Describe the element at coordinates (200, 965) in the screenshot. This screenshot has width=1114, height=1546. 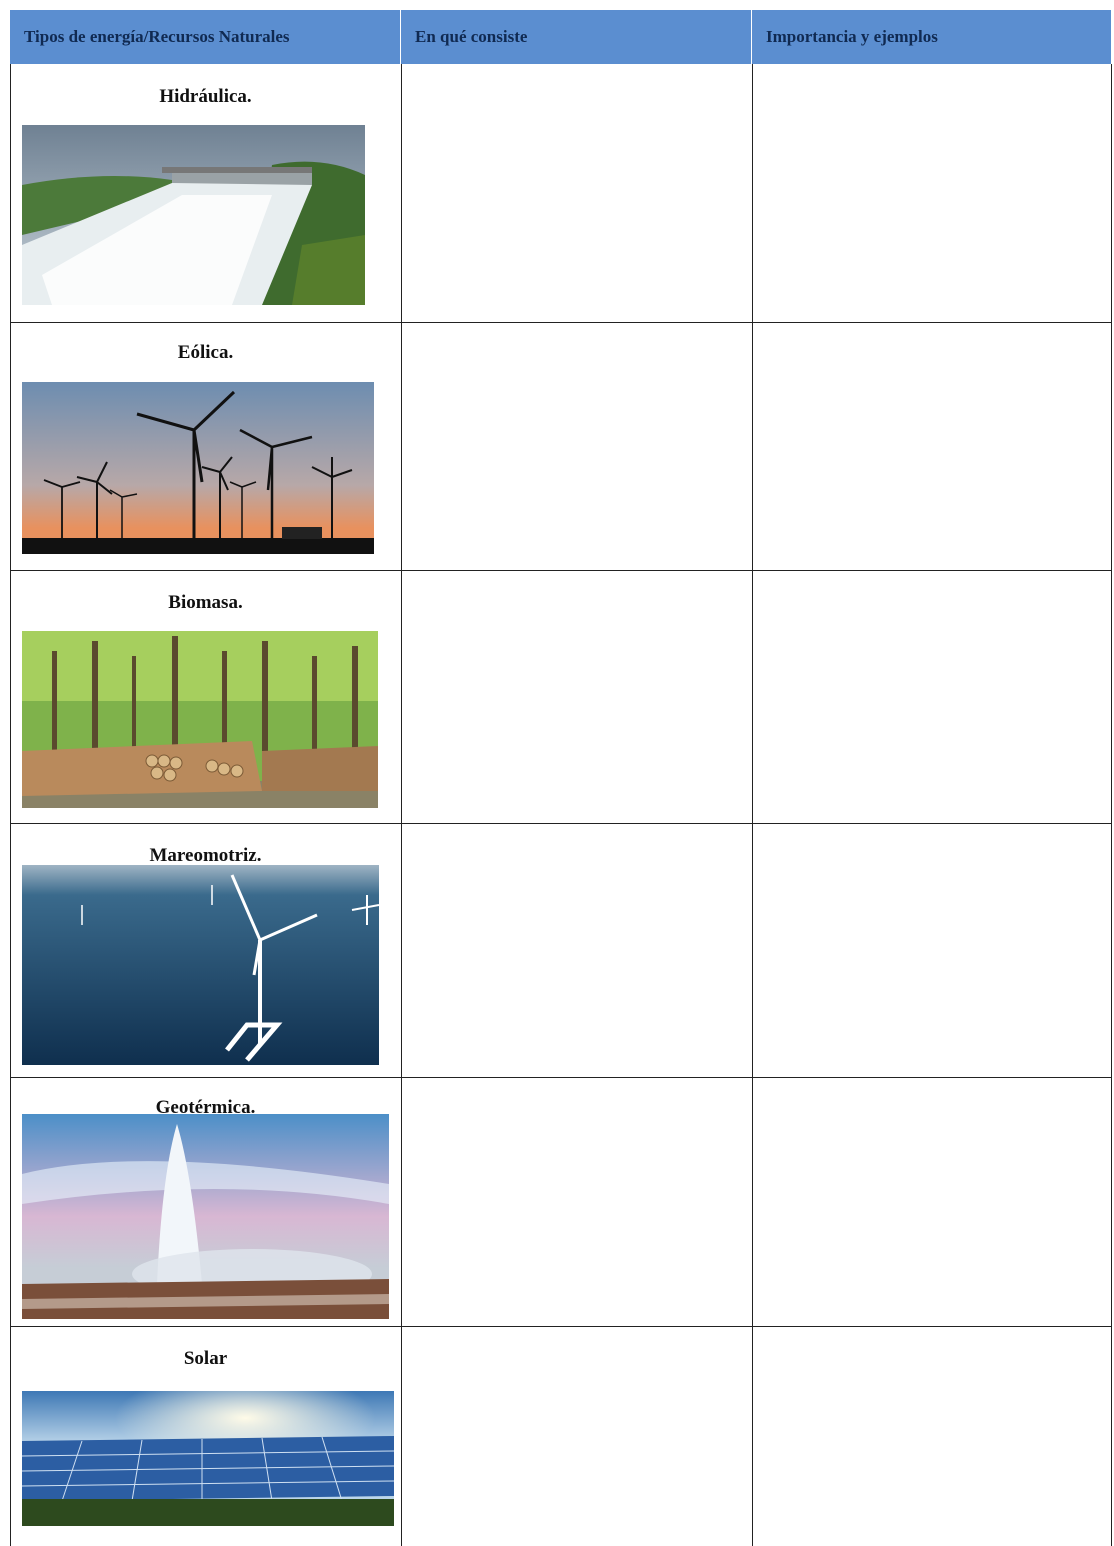
I see `tidal-photo` at that location.